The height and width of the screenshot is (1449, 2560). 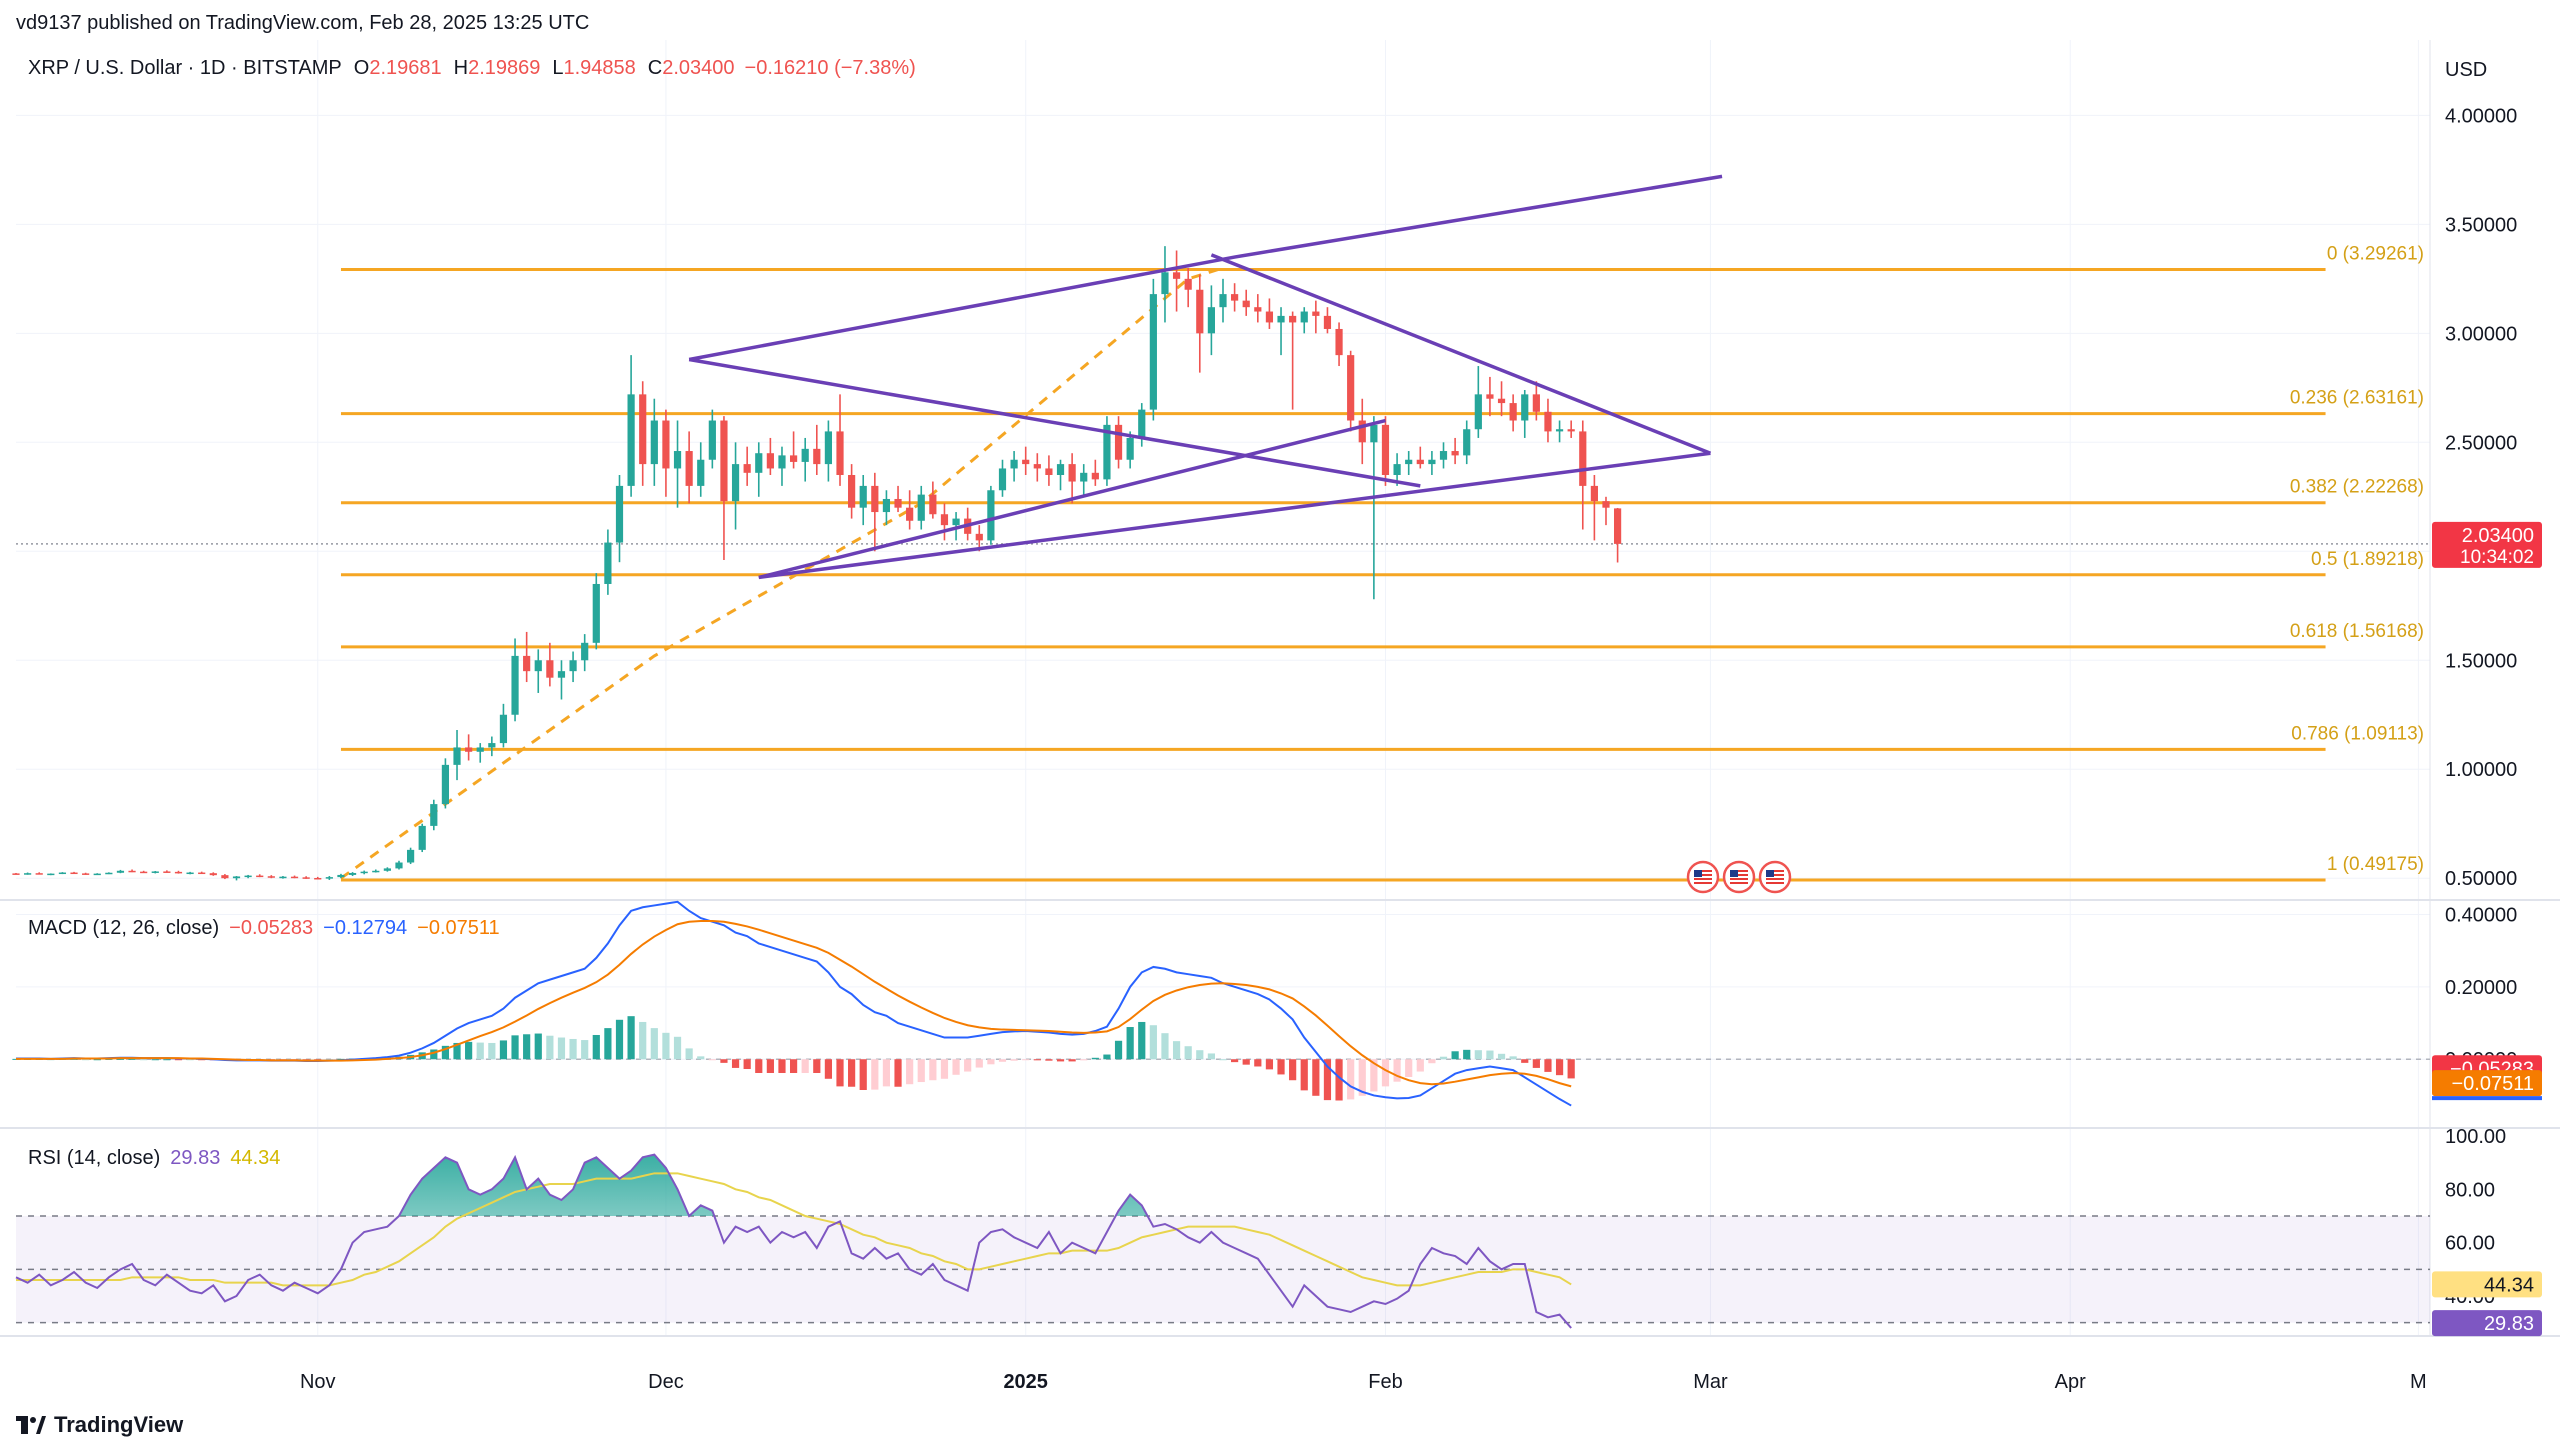 I want to click on rsi-ma-badge-bg, so click(x=2487, y=1284).